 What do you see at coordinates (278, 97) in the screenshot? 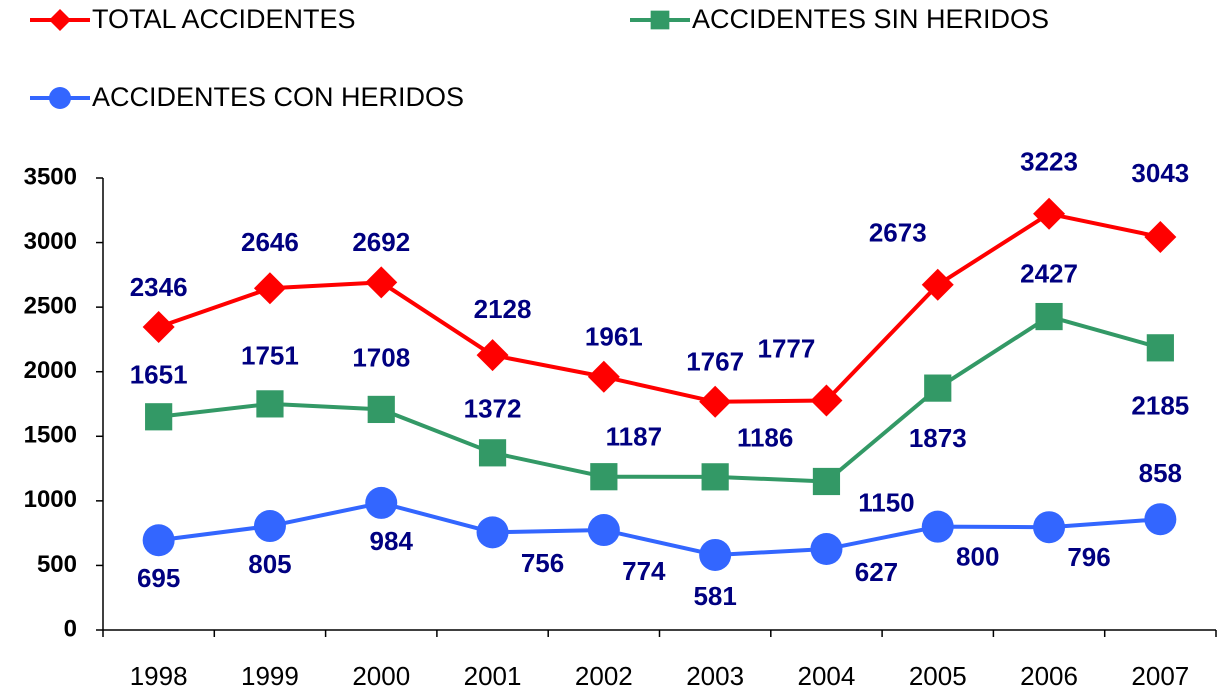
I see `legend-label: ACCIDENTES CON HERIDOS` at bounding box center [278, 97].